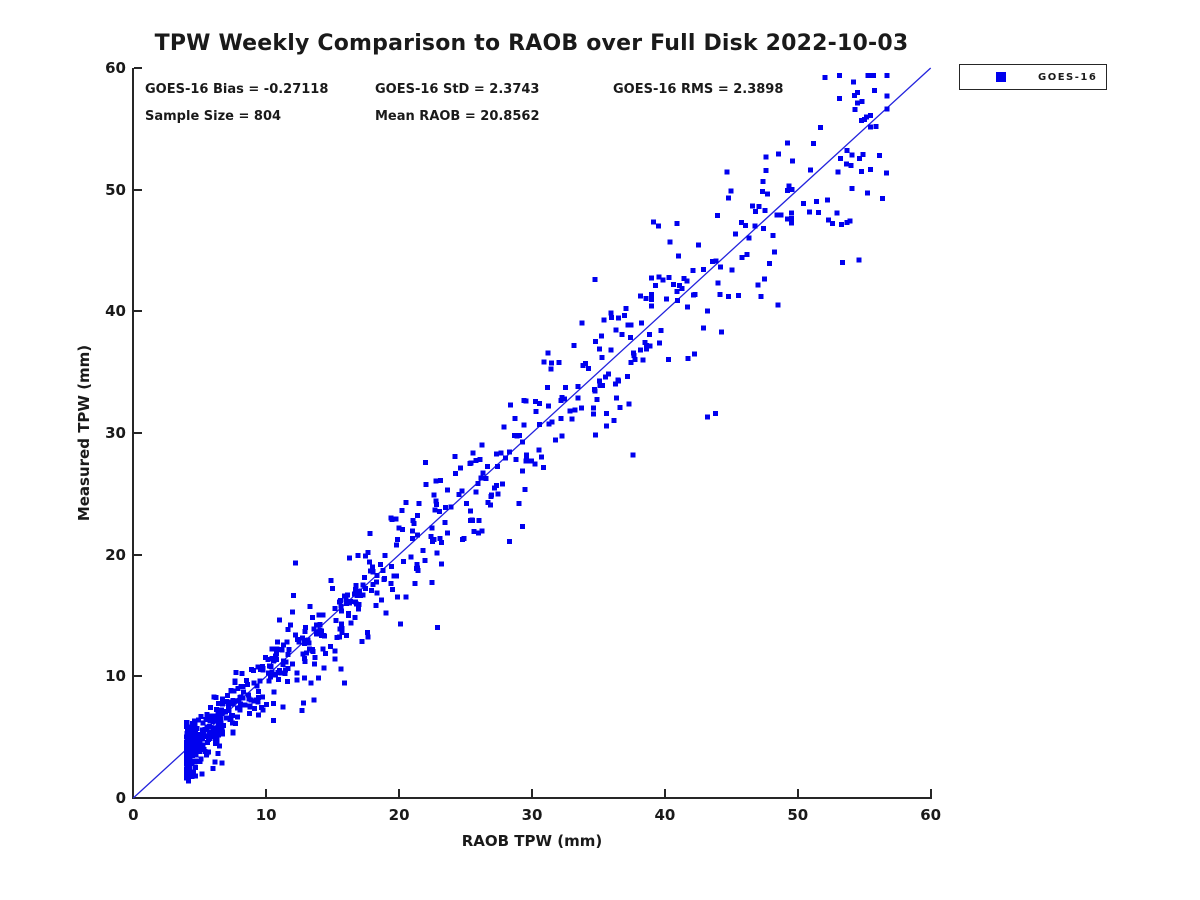 Image resolution: width=1200 pixels, height=900 pixels. I want to click on x-tick-label: 50, so click(798, 815).